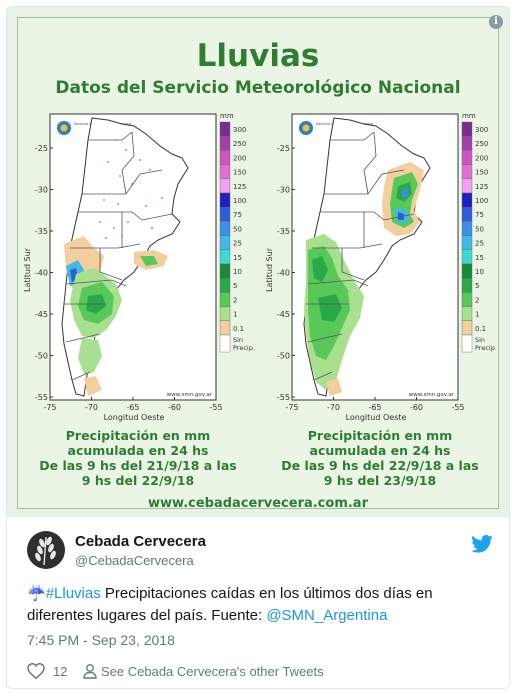 This screenshot has height=695, width=516. I want to click on twitter-bird-icon, so click(482, 544).